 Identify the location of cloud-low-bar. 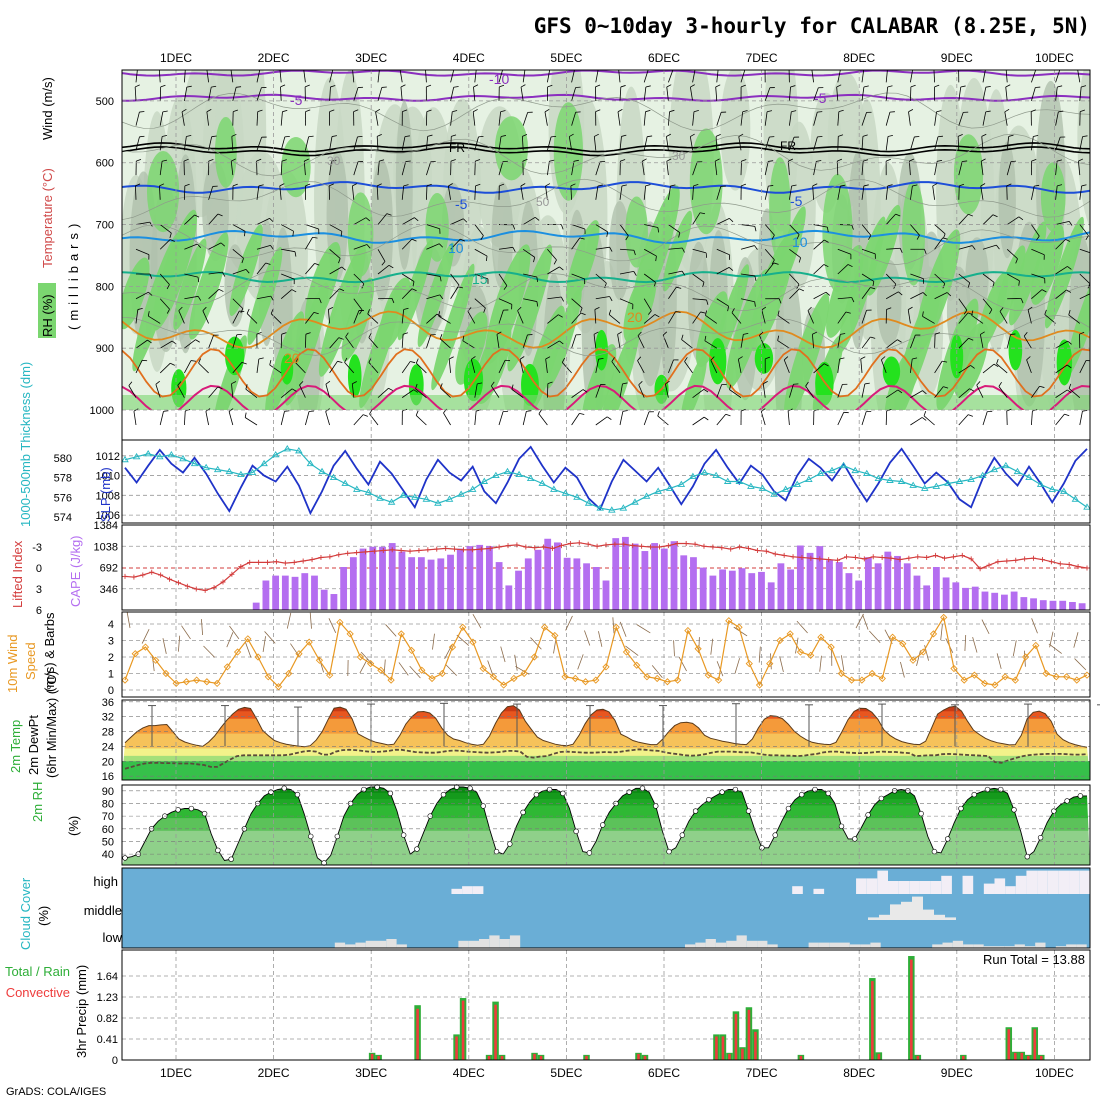
(1019, 946).